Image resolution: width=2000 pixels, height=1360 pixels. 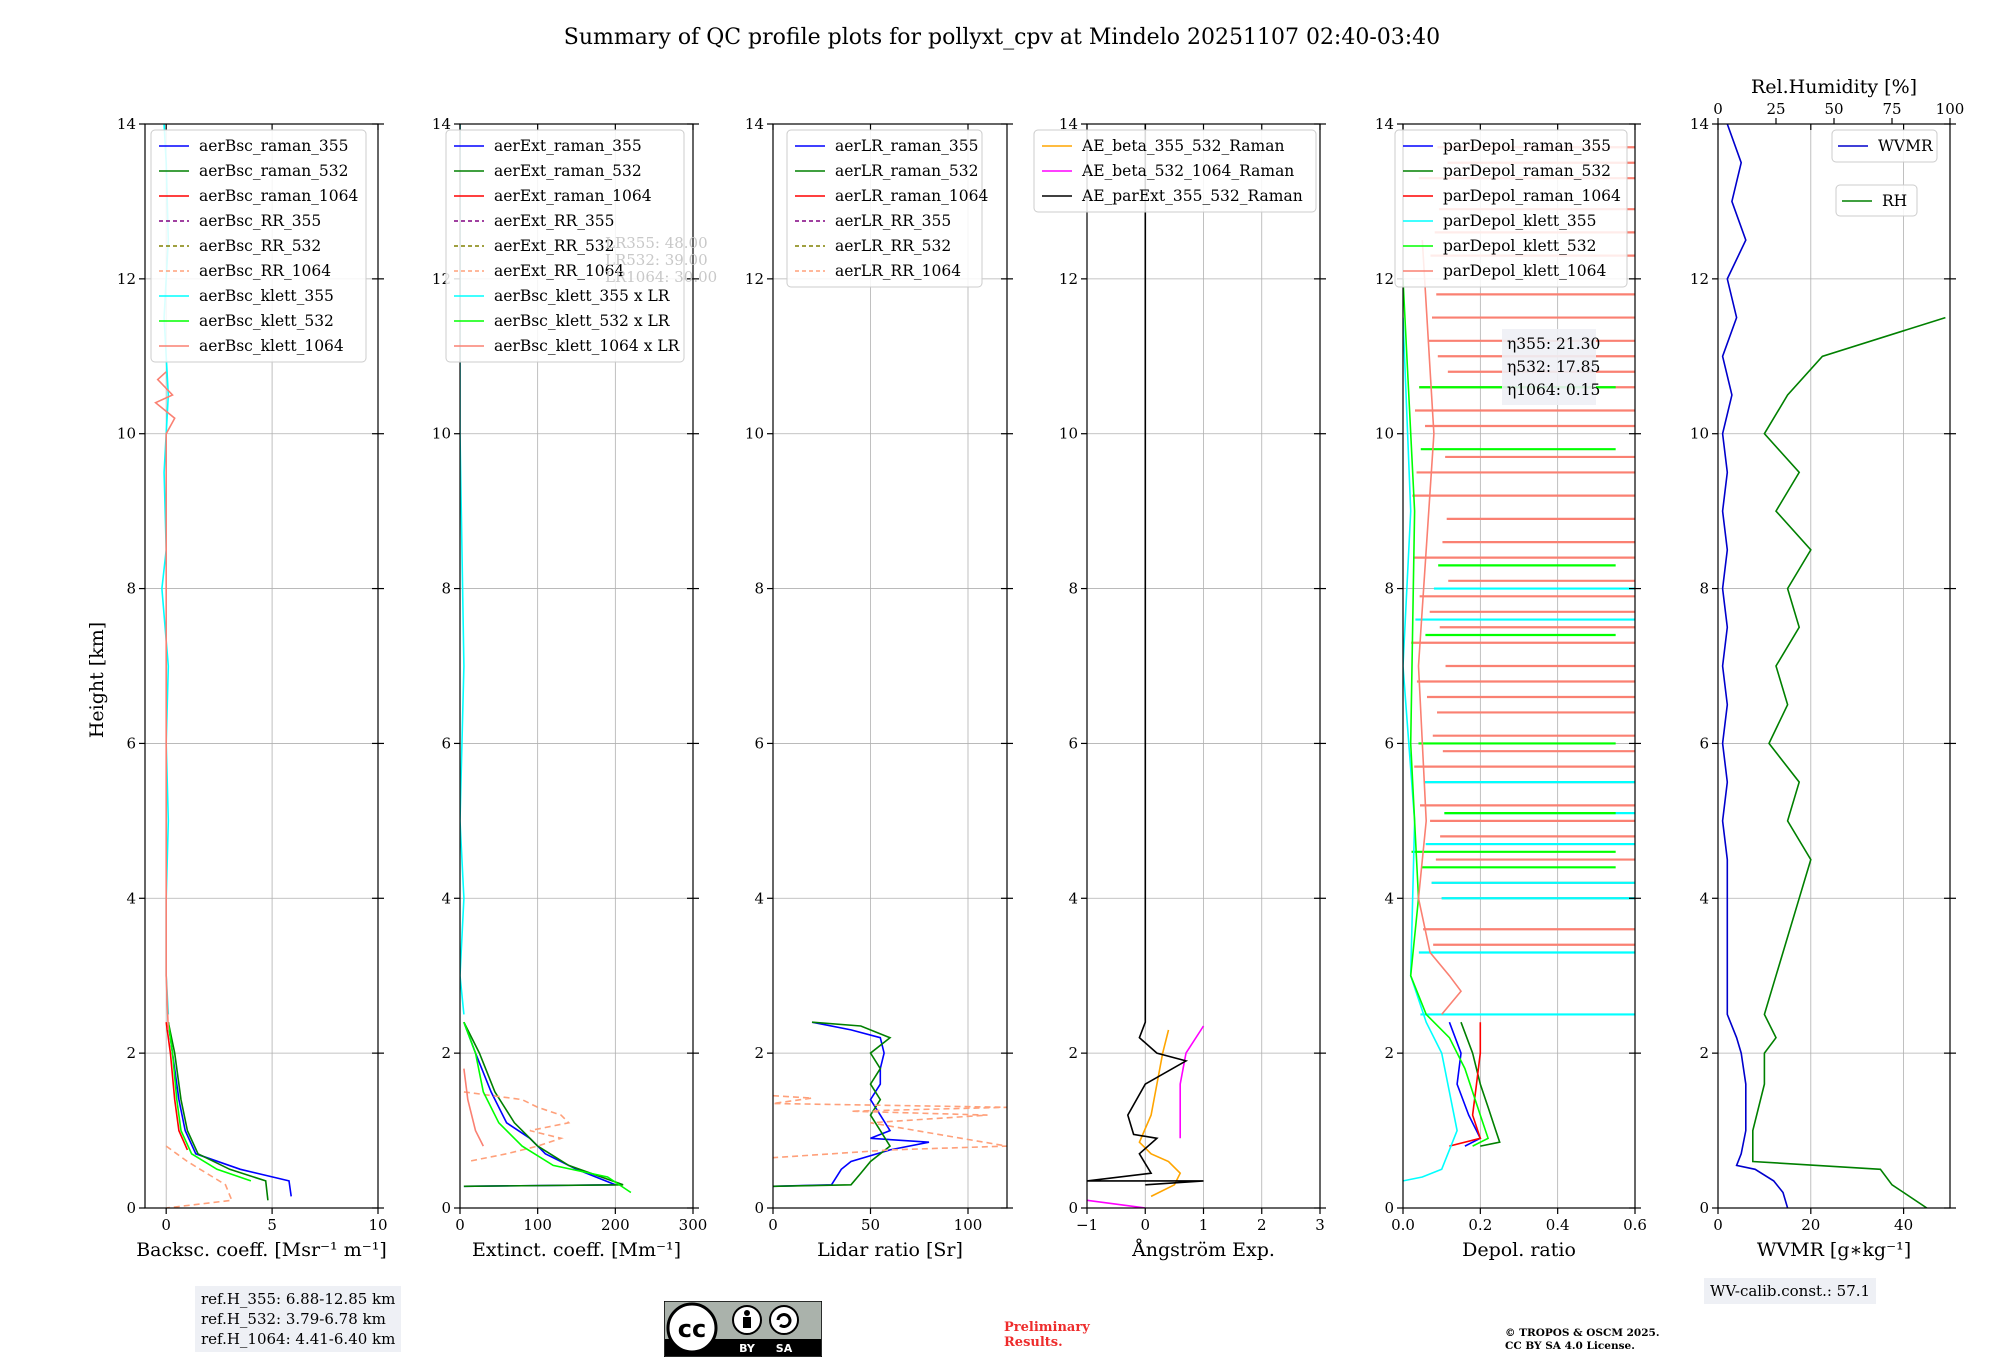 I want to click on lr-annotation: LR1064: 30.00, so click(x=661, y=277).